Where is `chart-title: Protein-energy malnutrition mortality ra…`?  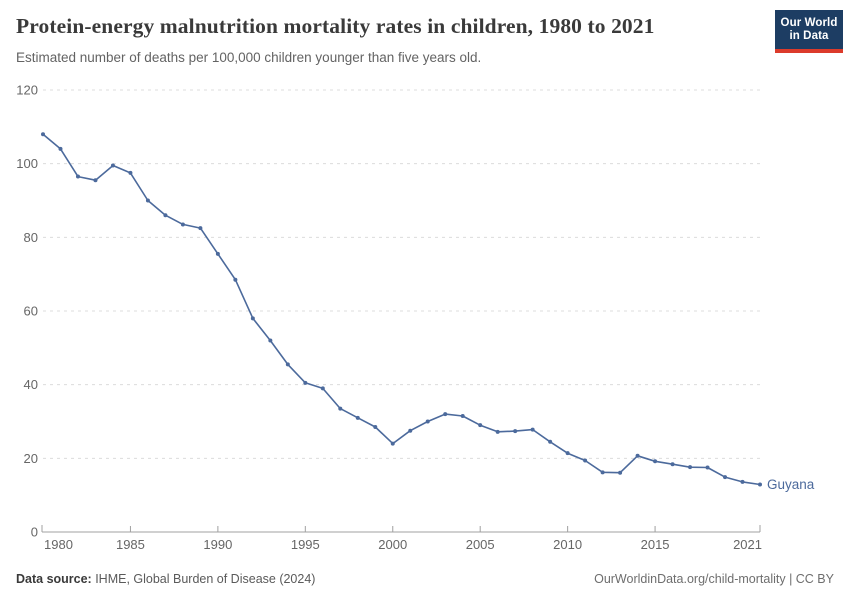 chart-title: Protein-energy malnutrition mortality ra… is located at coordinates (335, 26).